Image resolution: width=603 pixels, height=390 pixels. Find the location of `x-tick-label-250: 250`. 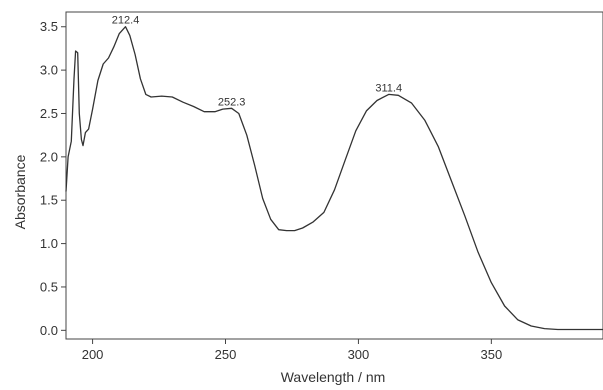

x-tick-label-250: 250 is located at coordinates (226, 354).